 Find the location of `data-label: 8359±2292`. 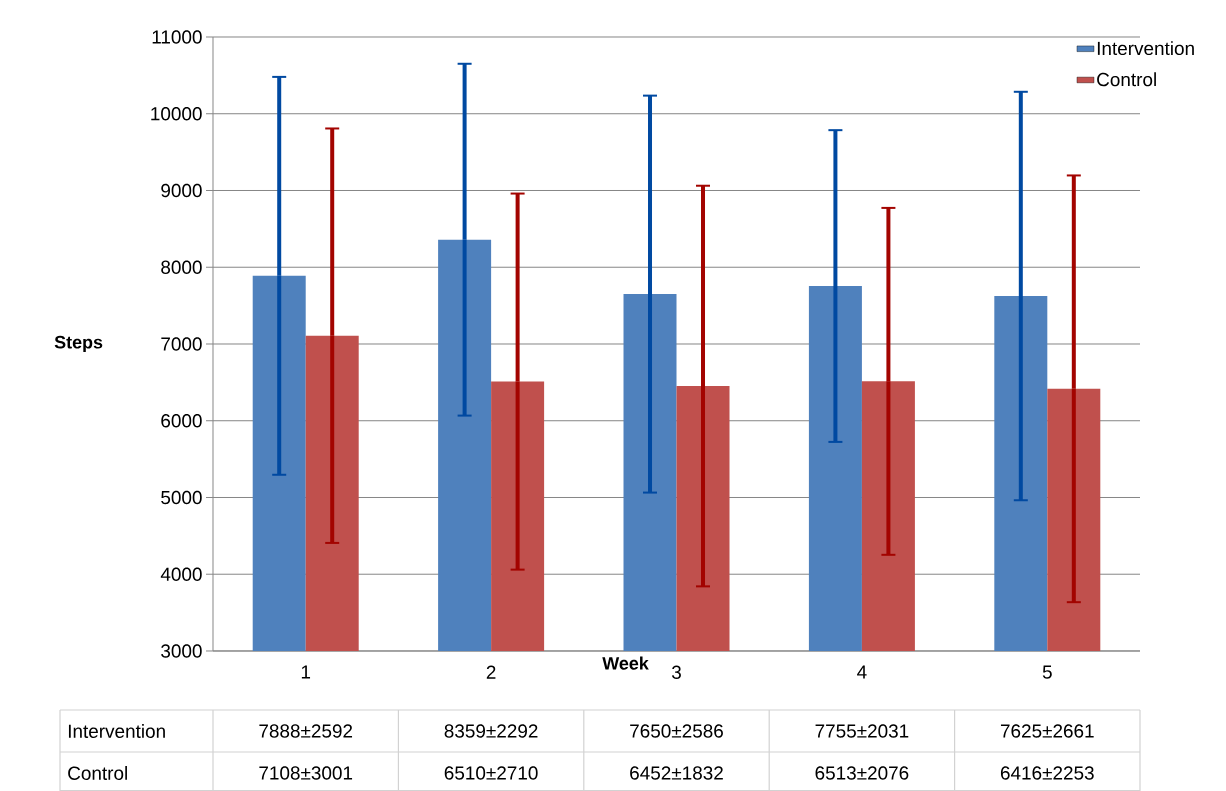

data-label: 8359±2292 is located at coordinates (491, 731).